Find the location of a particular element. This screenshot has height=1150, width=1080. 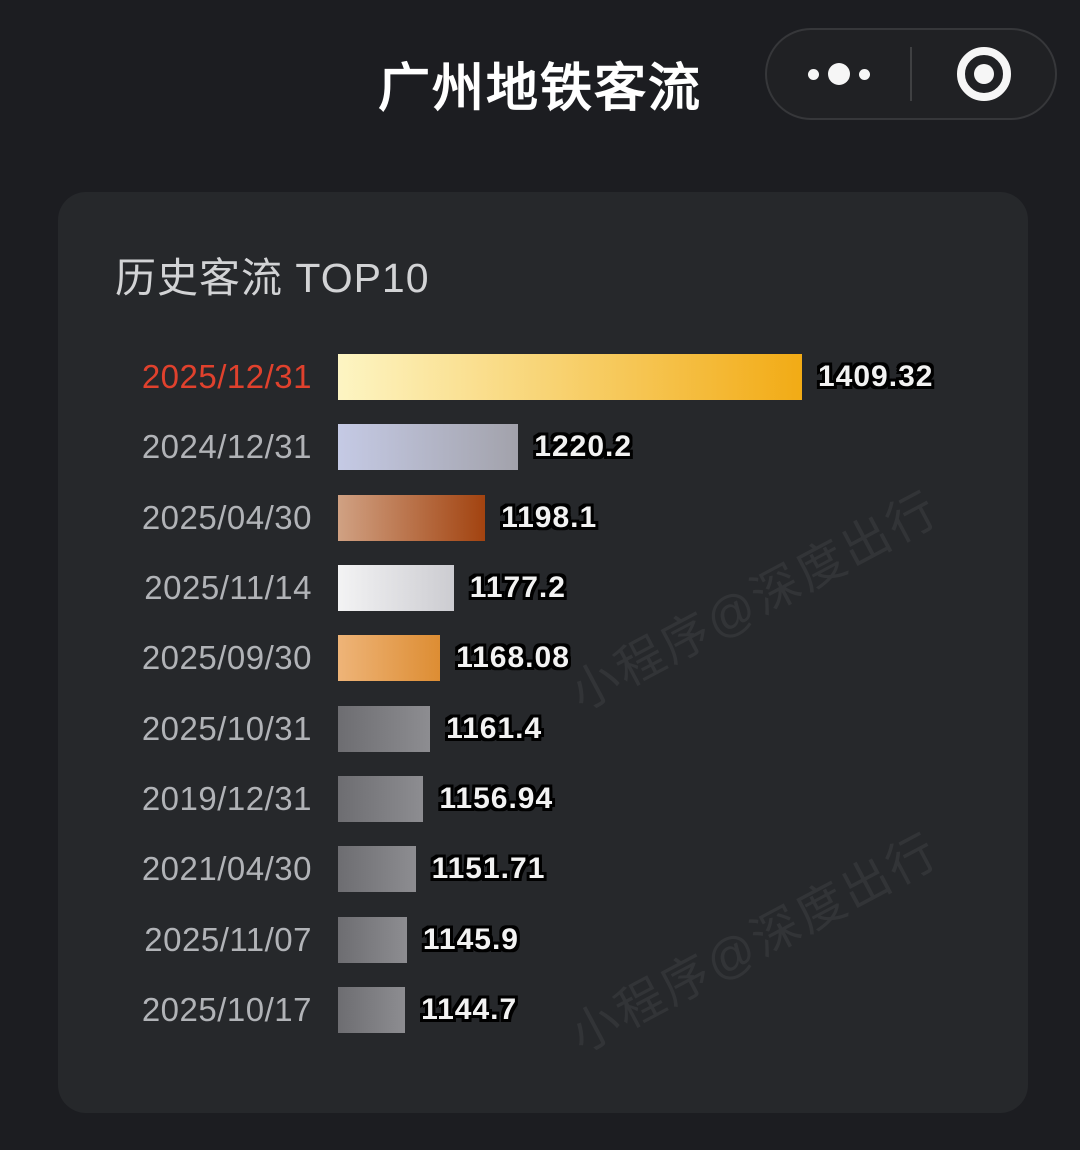

row-date-label: 2024/12/31 is located at coordinates (226, 447).